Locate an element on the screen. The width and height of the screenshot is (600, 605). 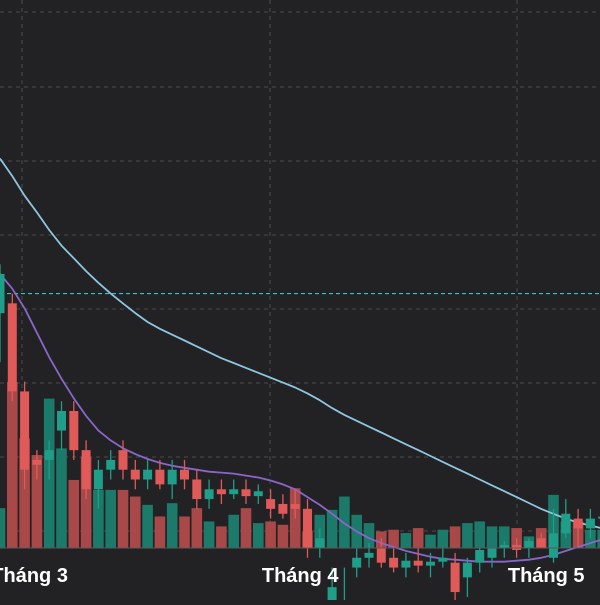
x-axis-tick-label: Tháng 3 is located at coordinates (34, 576).